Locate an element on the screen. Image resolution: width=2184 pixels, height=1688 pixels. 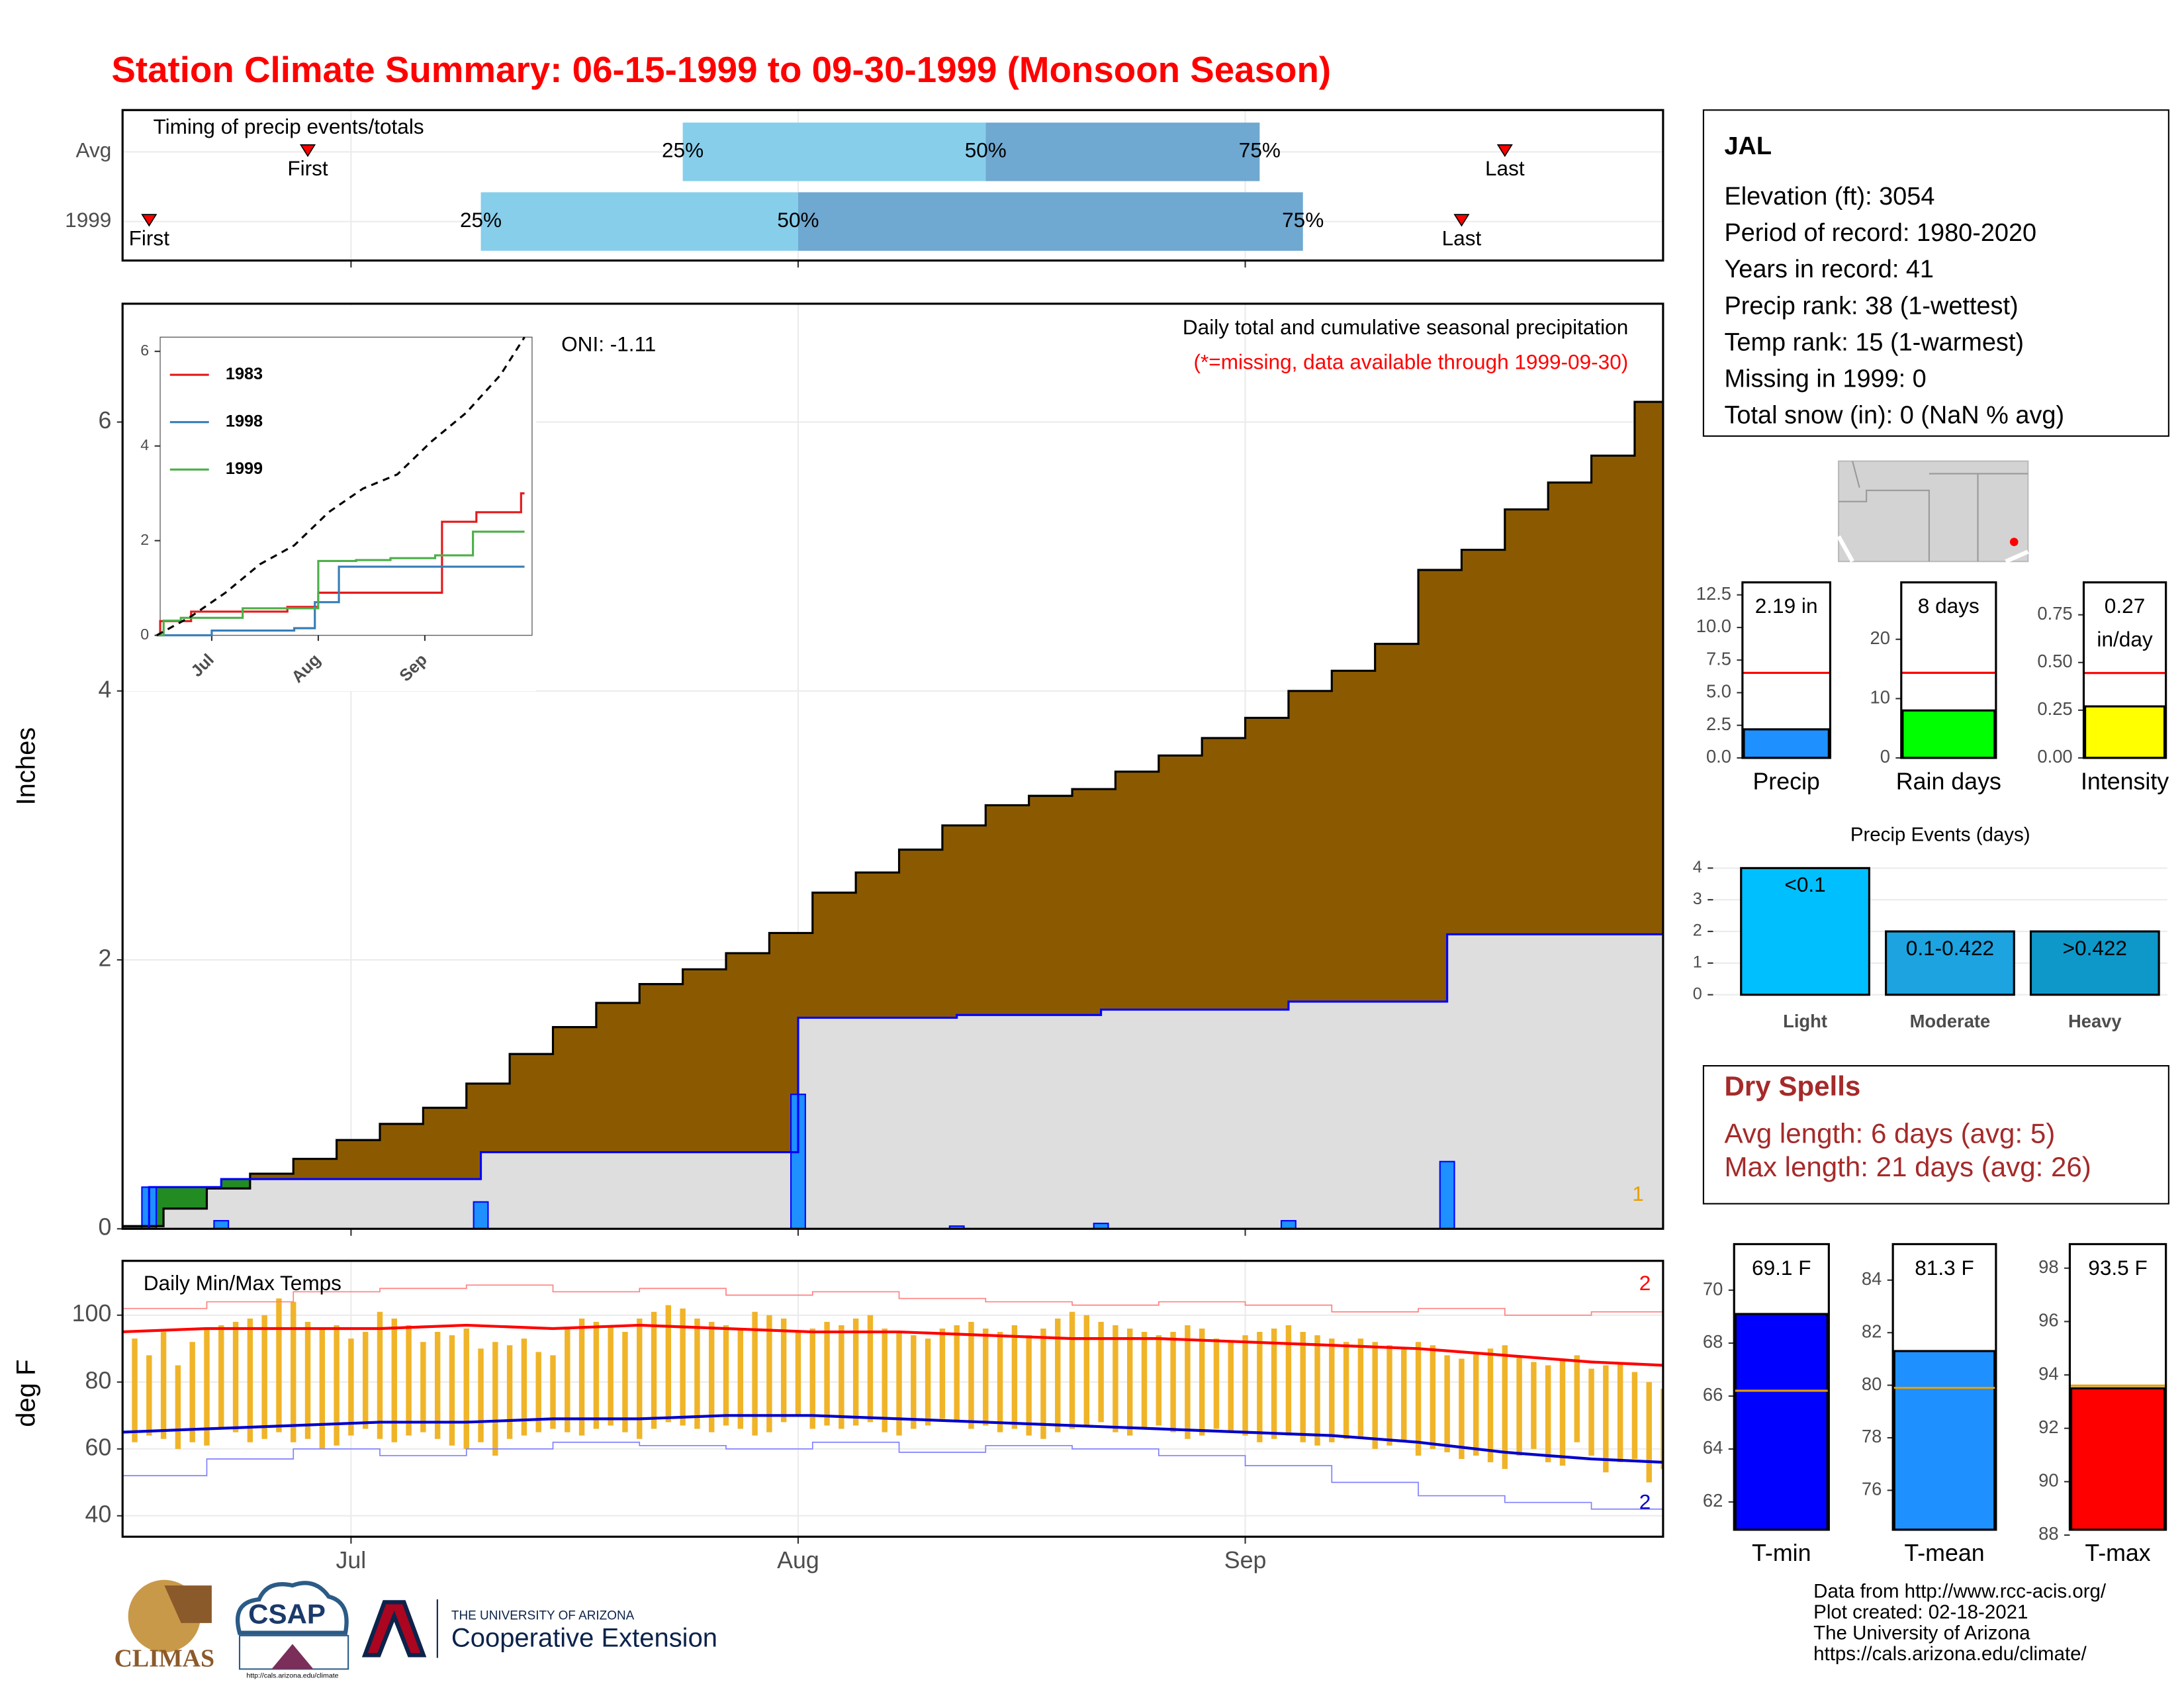
y-tick-label: 3 is located at coordinates (1698, 899).